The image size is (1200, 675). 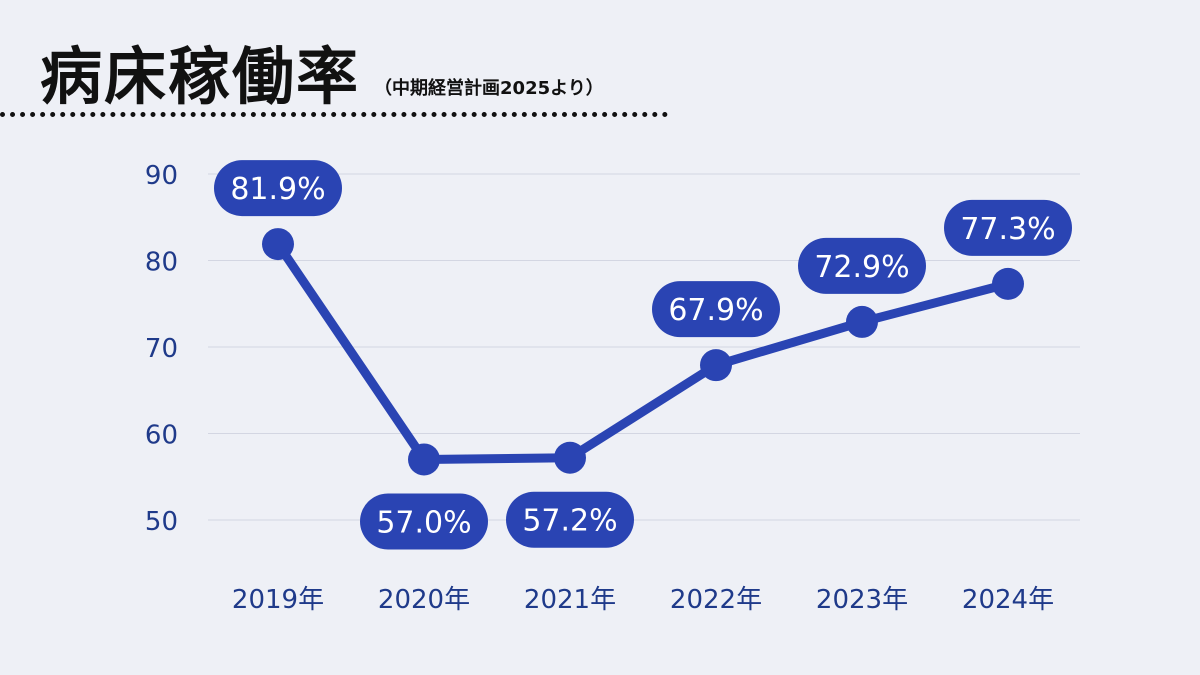 I want to click on title-divider, so click(x=334, y=114).